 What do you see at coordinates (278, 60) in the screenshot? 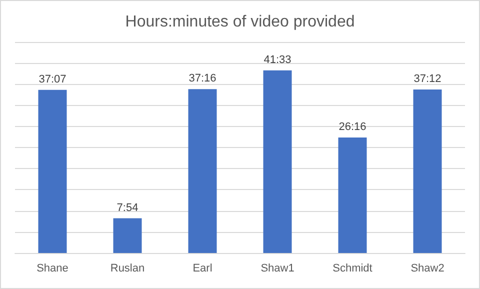
I see `data-label: 41:33` at bounding box center [278, 60].